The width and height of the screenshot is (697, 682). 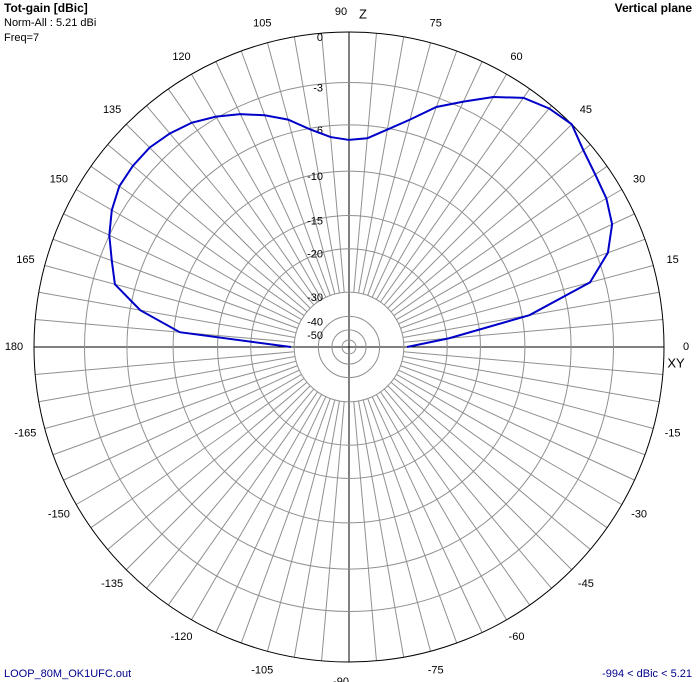 What do you see at coordinates (262, 23) in the screenshot?
I see `angle-label: 105` at bounding box center [262, 23].